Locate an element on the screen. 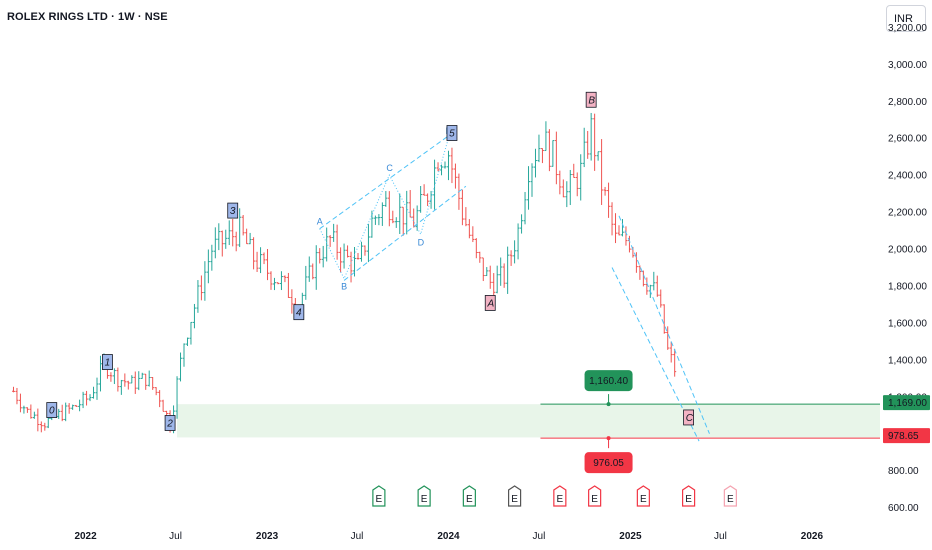 Image resolution: width=932 pixels, height=550 pixels. axis-tag-label-lower: 978.65 is located at coordinates (903, 436).